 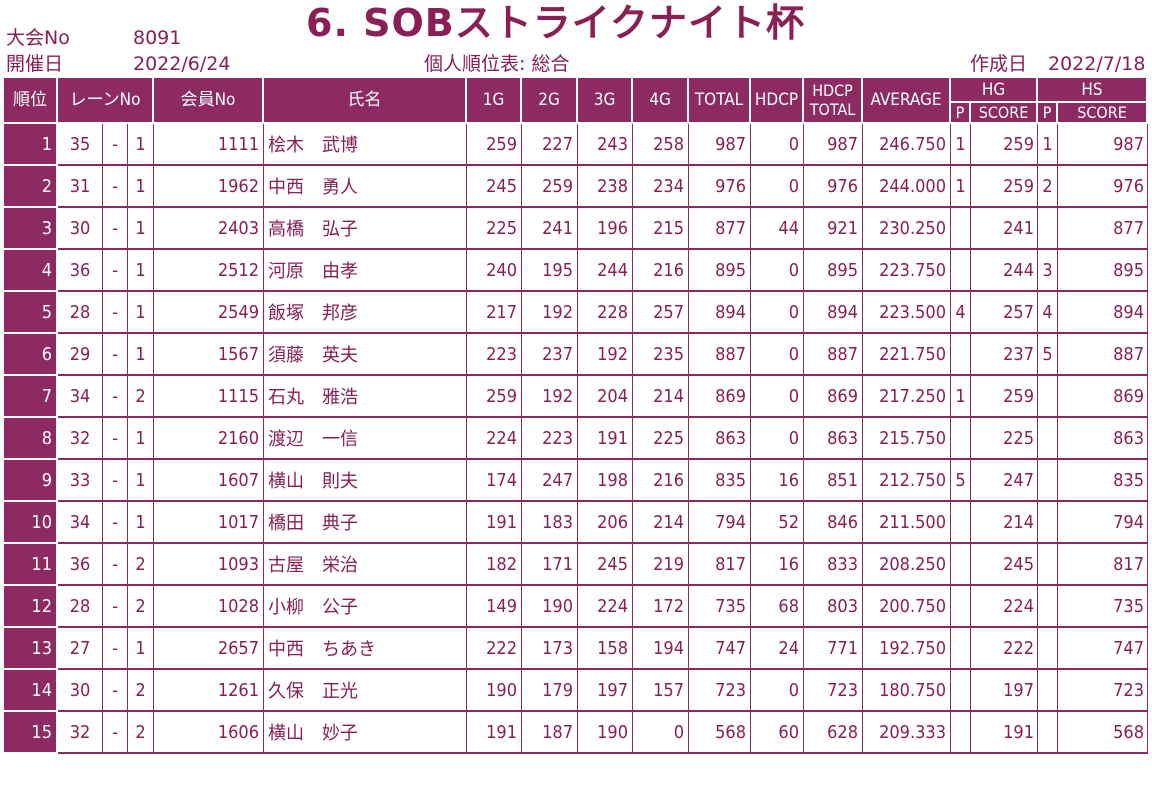 What do you see at coordinates (31, 397) in the screenshot?
I see `rank-cell: 7` at bounding box center [31, 397].